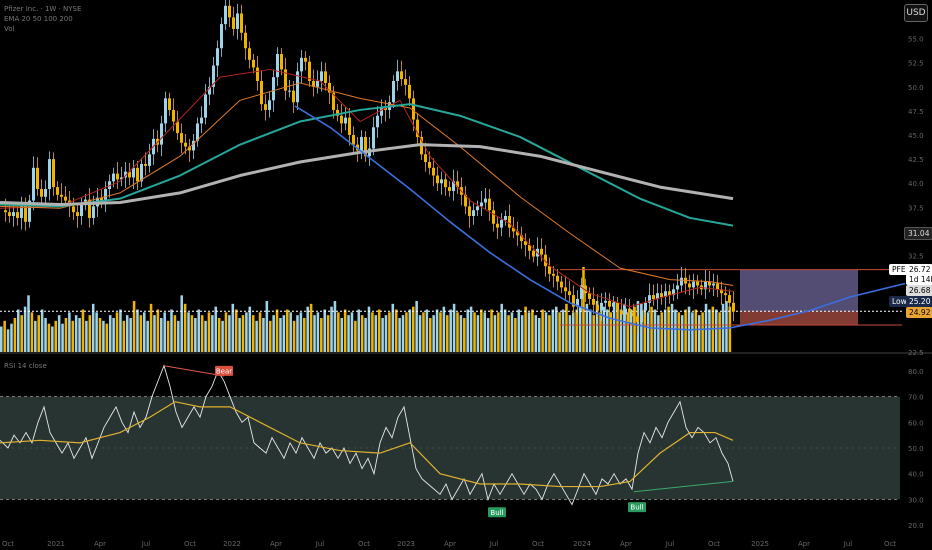 The height and width of the screenshot is (550, 932). What do you see at coordinates (916, 13) in the screenshot?
I see `currency-button: USD` at bounding box center [916, 13].